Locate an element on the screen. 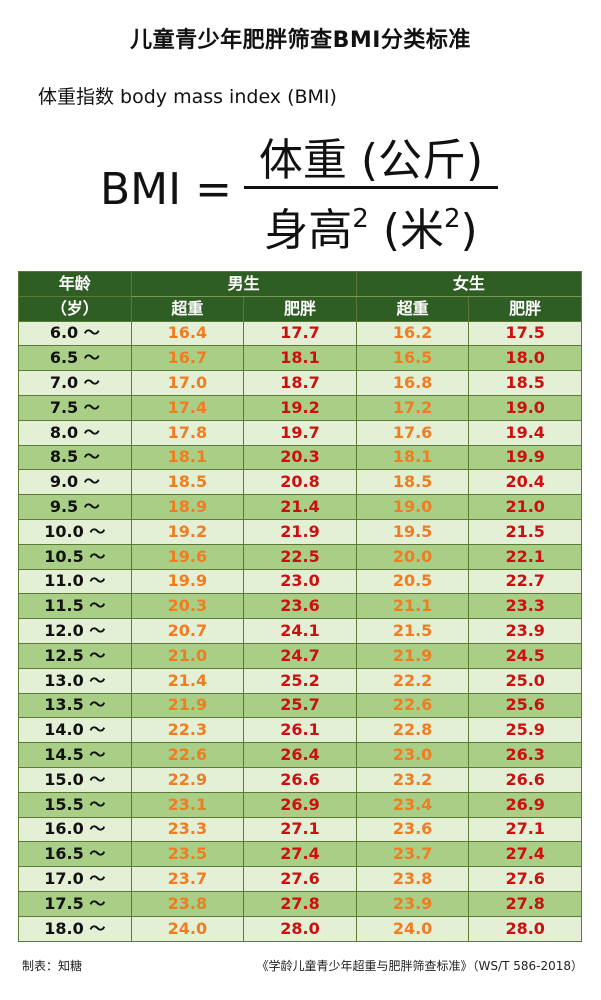 This screenshot has width=601, height=1000. table-row: 8.0 ～ 17.8 19.7 17.6 19.4 is located at coordinates (300, 432).